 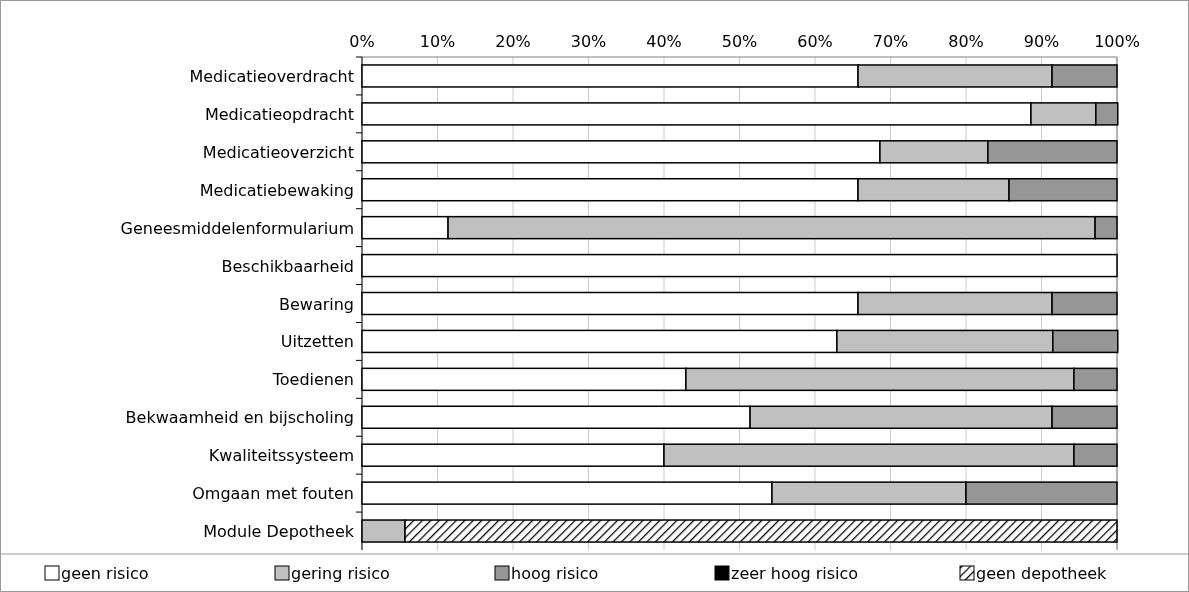 What do you see at coordinates (1042, 573) in the screenshot?
I see `legend-label: geen depotheek` at bounding box center [1042, 573].